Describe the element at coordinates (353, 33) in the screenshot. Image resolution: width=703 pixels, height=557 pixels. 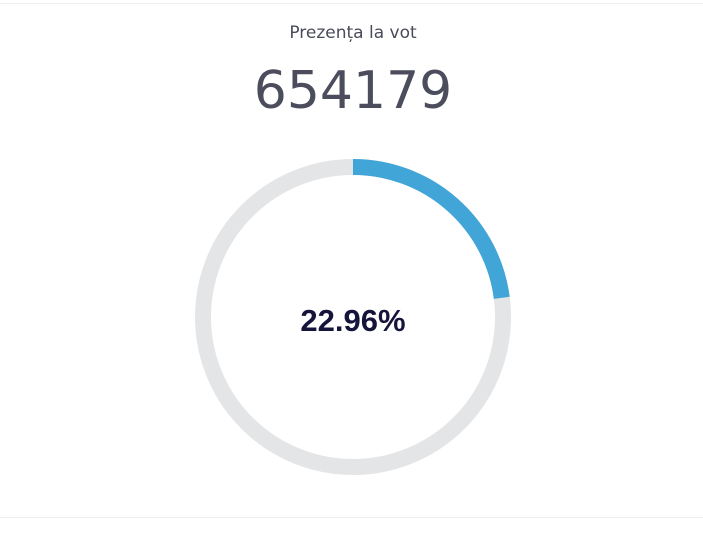
I see `title: Prezența la vot` at that location.